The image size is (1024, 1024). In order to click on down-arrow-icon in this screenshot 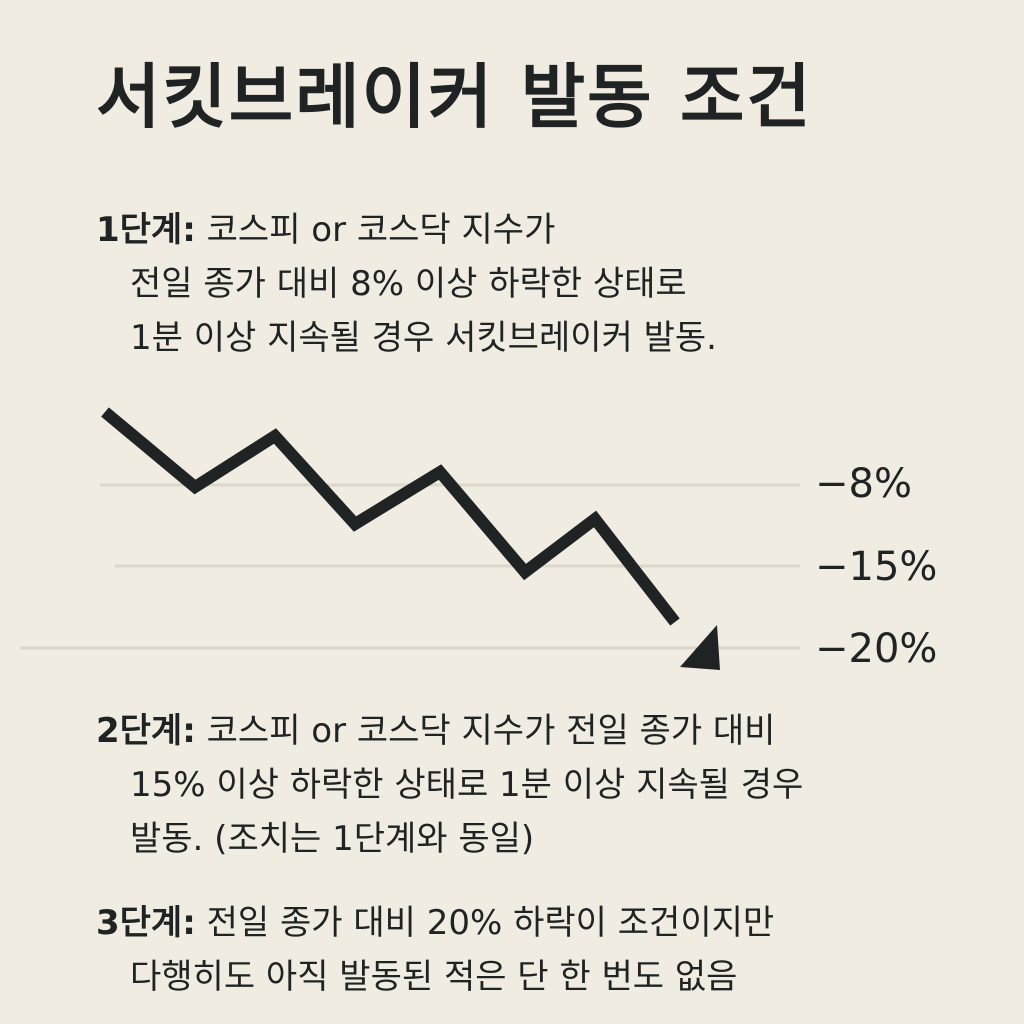, I will do `click(700, 647)`.